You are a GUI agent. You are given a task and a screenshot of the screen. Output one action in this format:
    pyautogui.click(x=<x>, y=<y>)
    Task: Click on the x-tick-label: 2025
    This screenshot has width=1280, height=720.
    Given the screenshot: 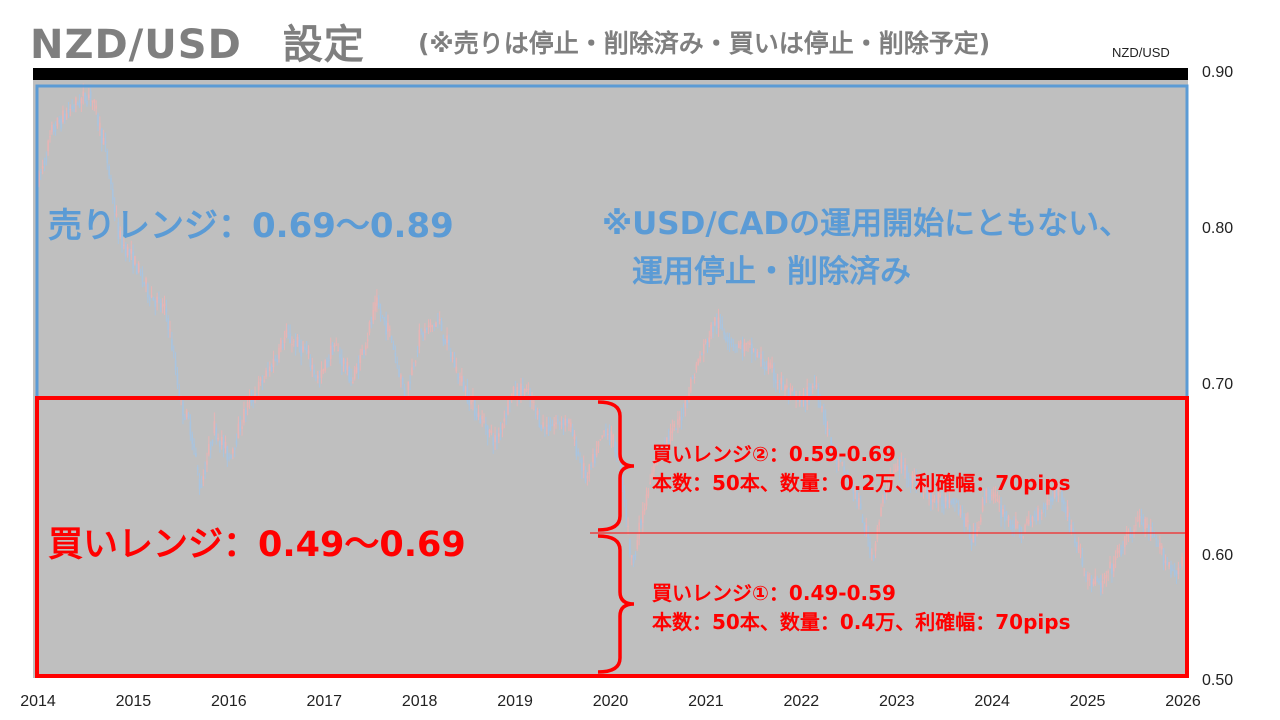 What is the action you would take?
    pyautogui.click(x=1088, y=701)
    